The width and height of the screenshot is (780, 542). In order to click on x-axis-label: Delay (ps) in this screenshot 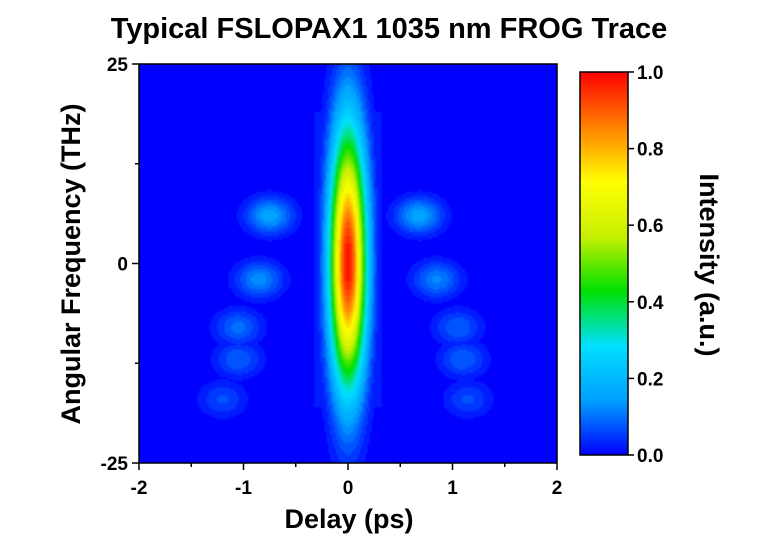, I will do `click(348, 519)`.